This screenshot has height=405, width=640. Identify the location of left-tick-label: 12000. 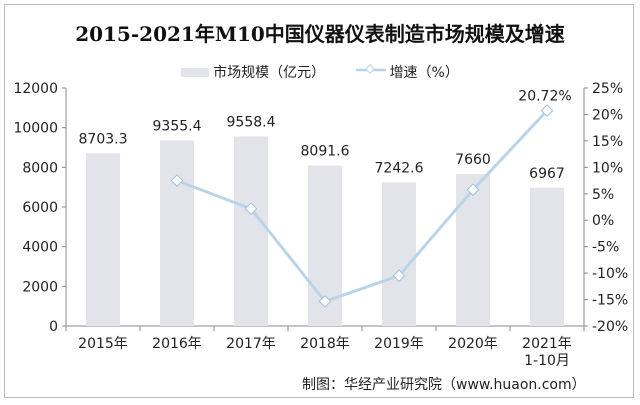
(35, 89).